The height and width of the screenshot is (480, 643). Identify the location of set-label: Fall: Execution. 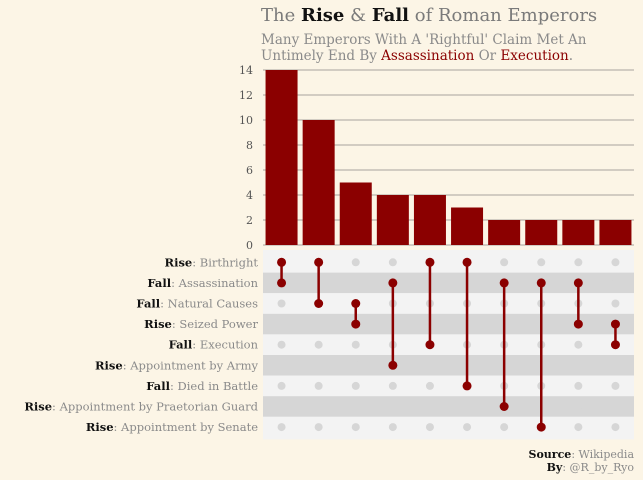
(214, 345).